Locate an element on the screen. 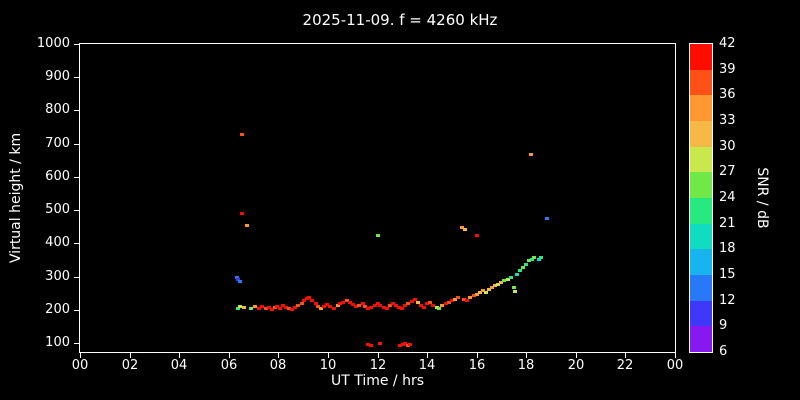  colorbar-tick-label: 15 is located at coordinates (727, 274).